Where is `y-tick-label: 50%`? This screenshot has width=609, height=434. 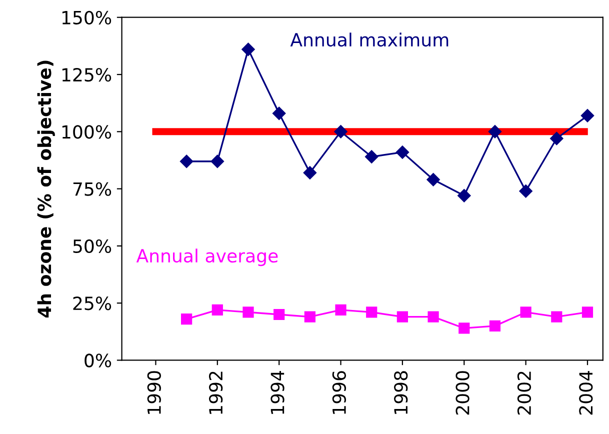 y-tick-label: 50% is located at coordinates (92, 246).